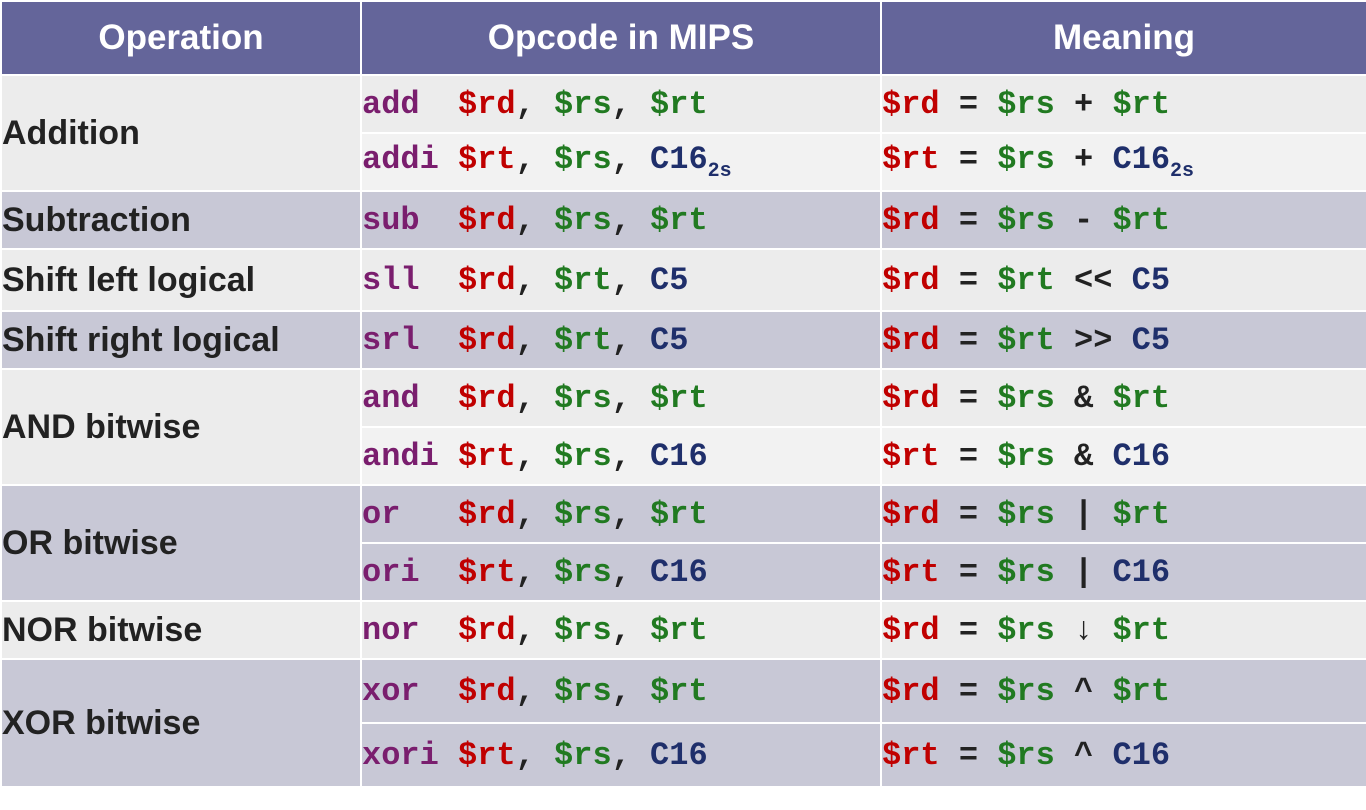 This screenshot has width=1366, height=810. Describe the element at coordinates (621, 691) in the screenshot. I see `opcode-cell: xor $rd, $rs, $rt` at that location.